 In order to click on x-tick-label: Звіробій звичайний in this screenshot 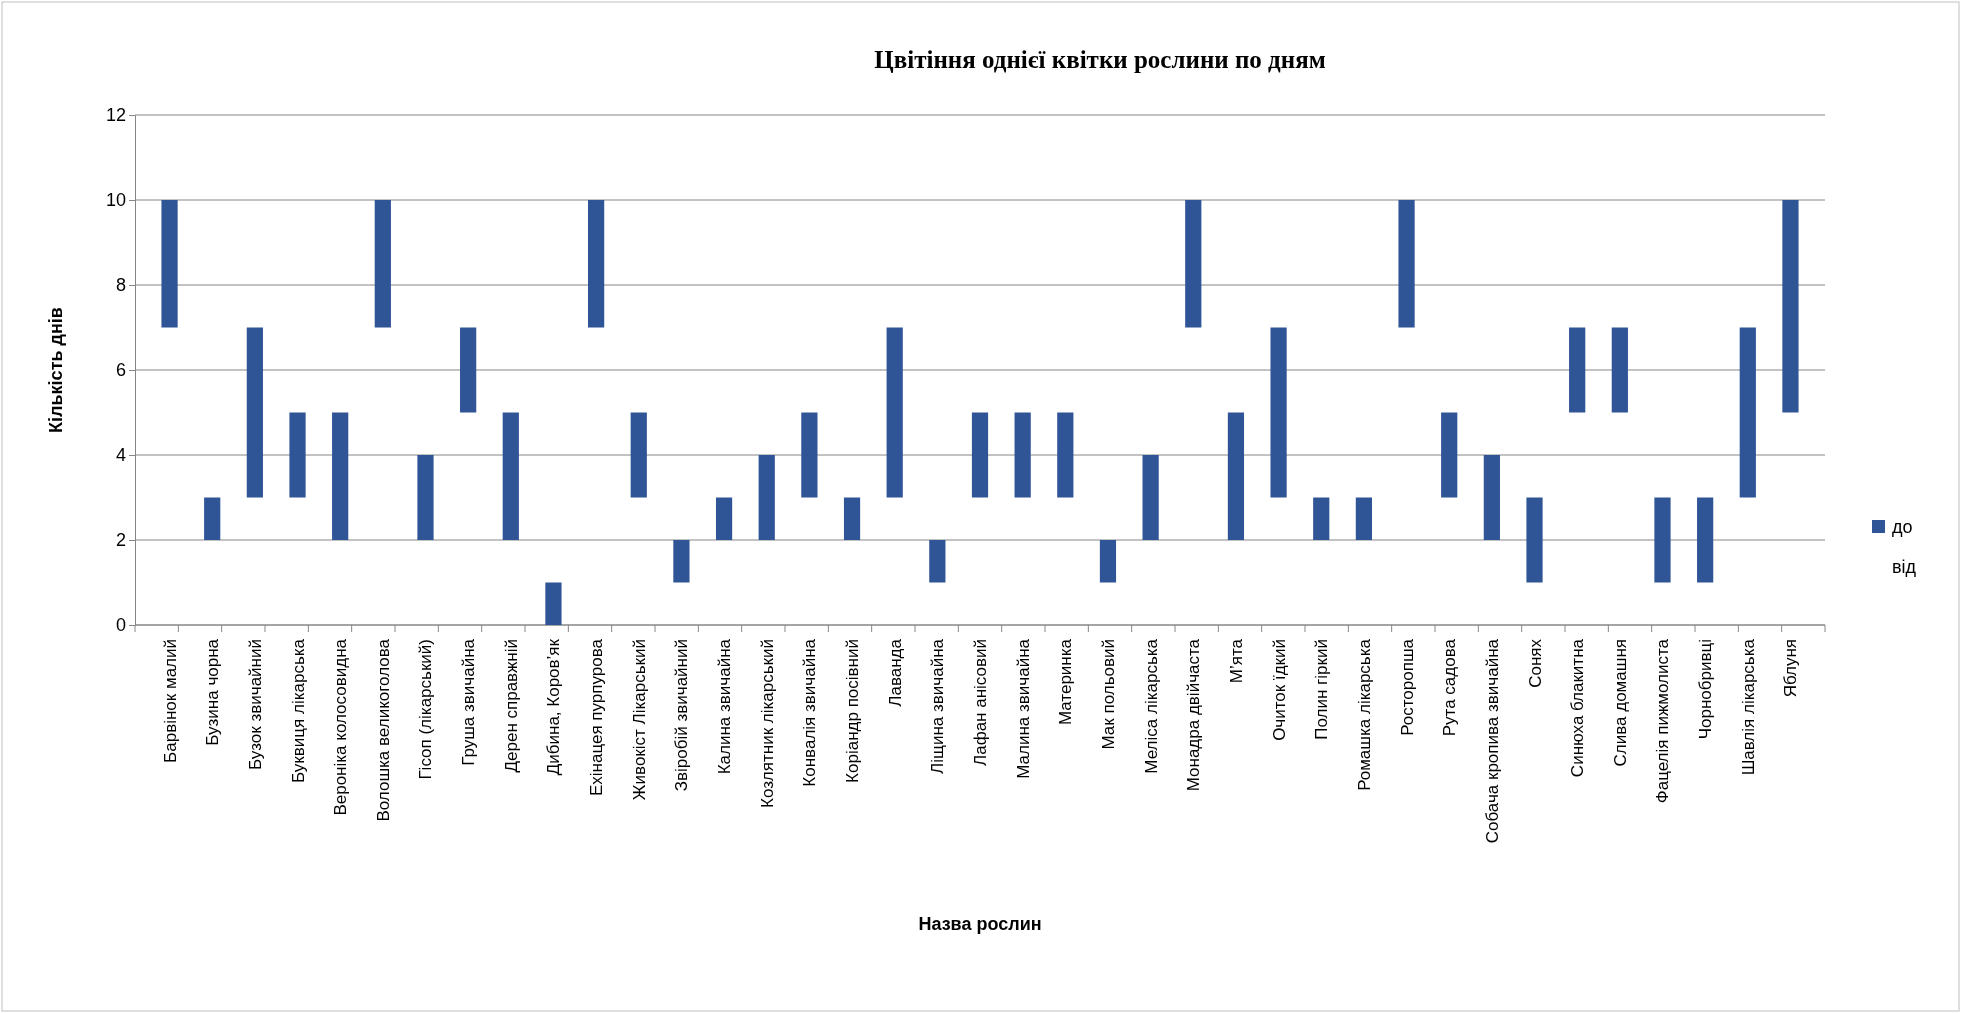, I will do `click(682, 715)`.